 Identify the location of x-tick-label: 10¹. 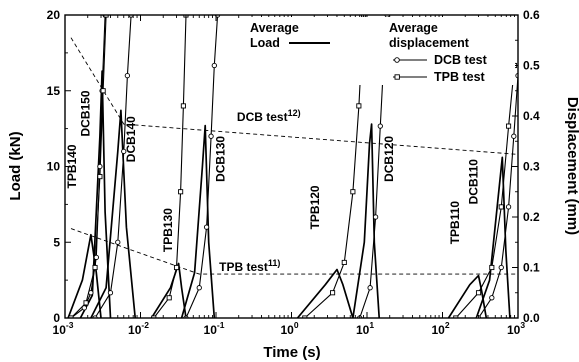
(365, 328).